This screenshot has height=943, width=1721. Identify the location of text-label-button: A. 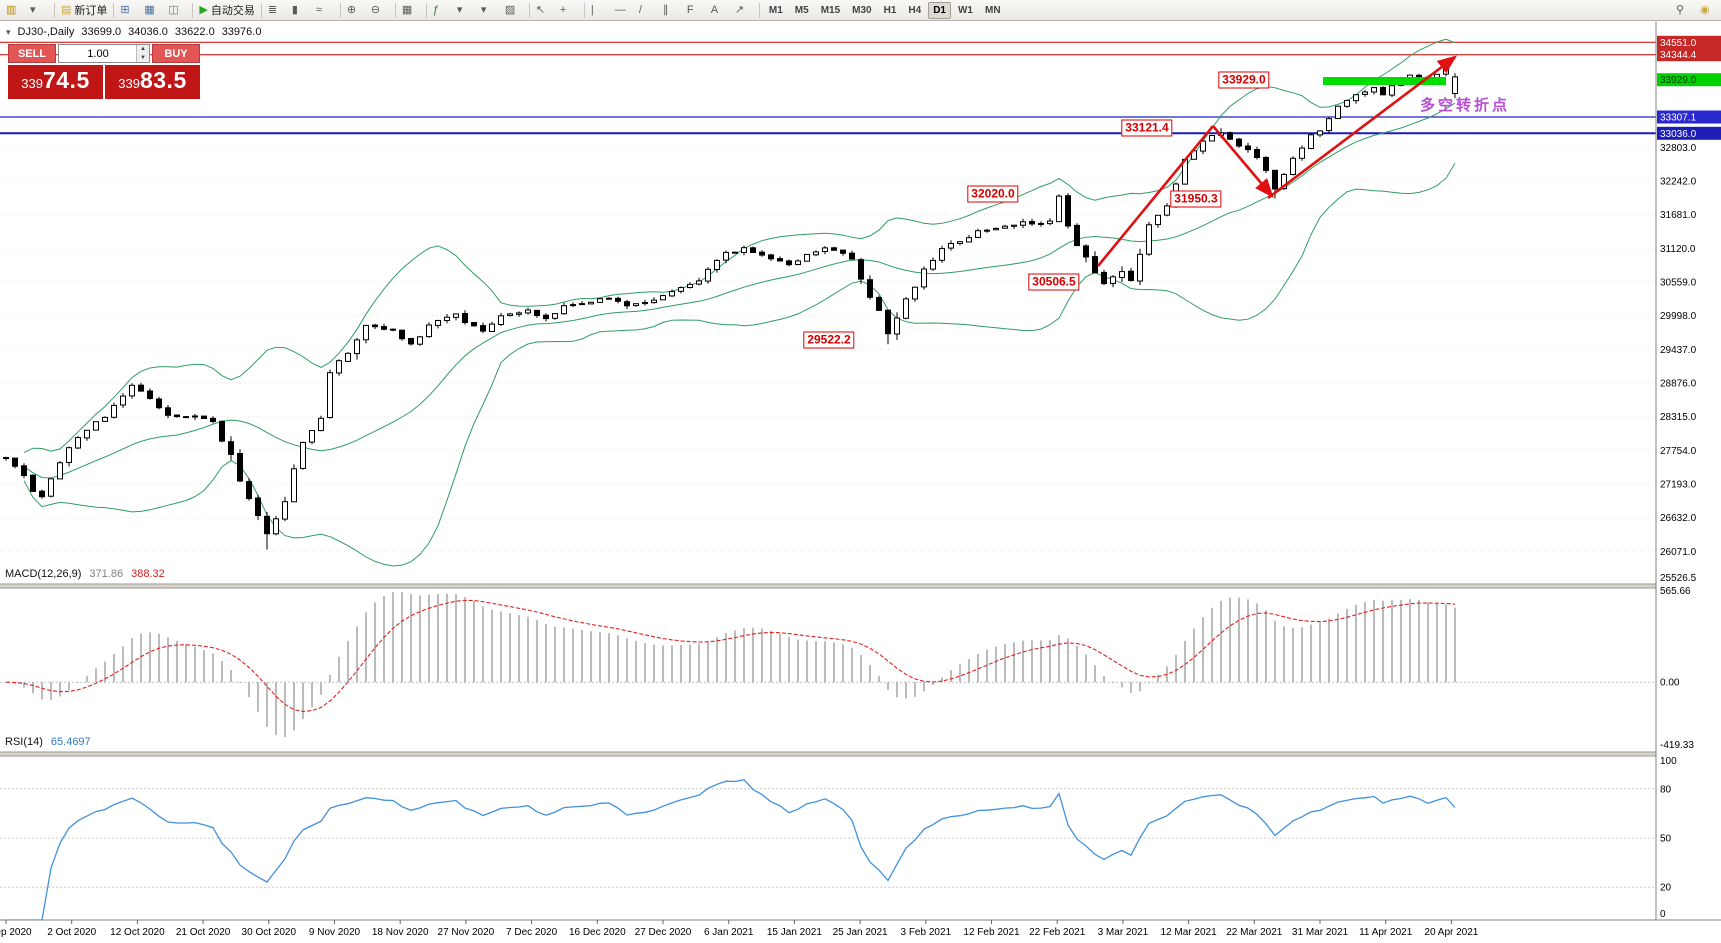
(720, 10).